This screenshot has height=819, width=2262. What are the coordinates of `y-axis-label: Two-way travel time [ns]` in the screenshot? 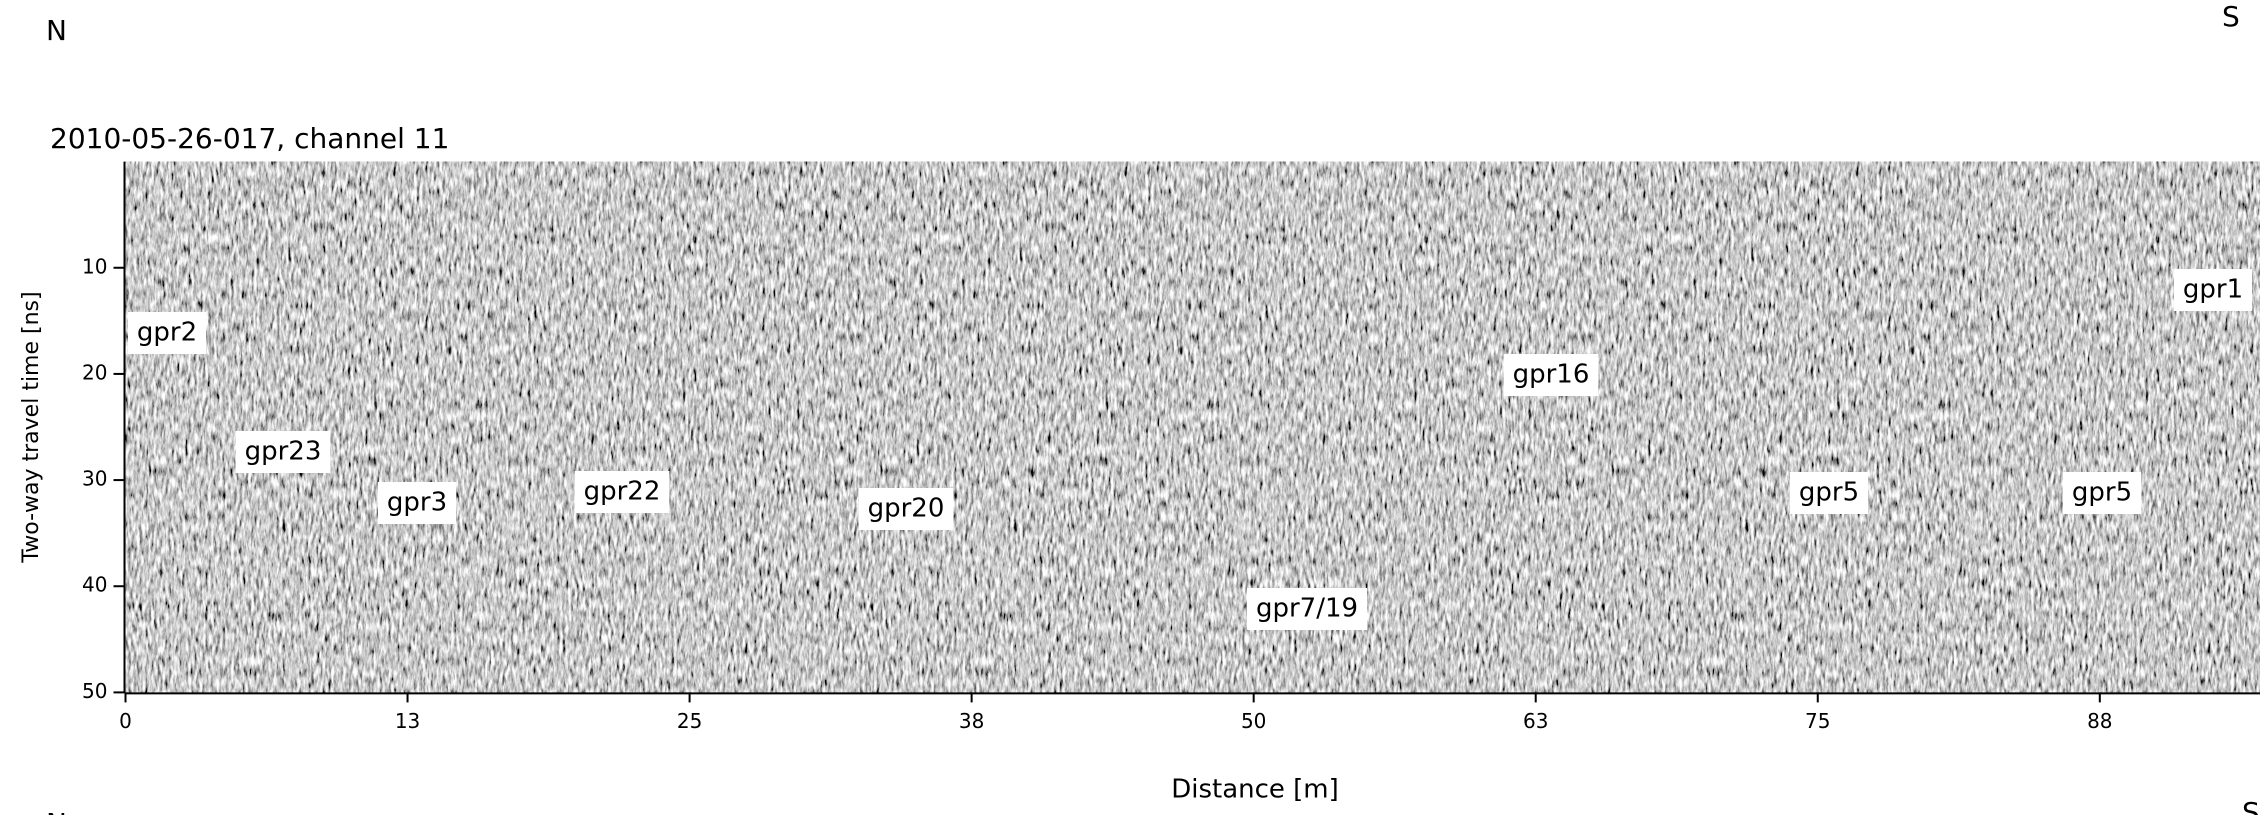 It's located at (31, 427).